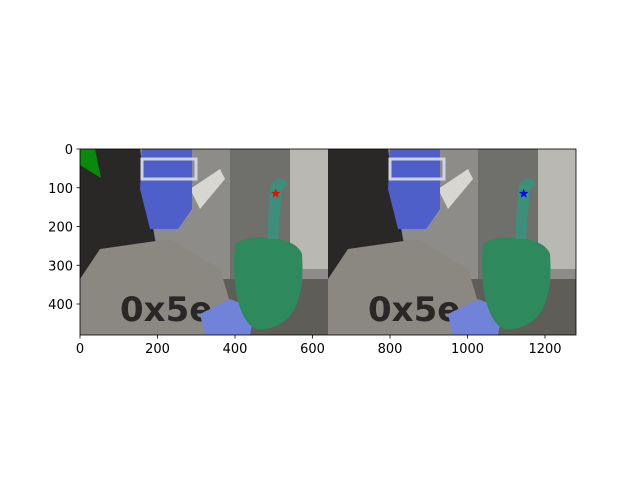 Image resolution: width=640 pixels, height=480 pixels. What do you see at coordinates (390, 349) in the screenshot?
I see `x-tick-label: 800` at bounding box center [390, 349].